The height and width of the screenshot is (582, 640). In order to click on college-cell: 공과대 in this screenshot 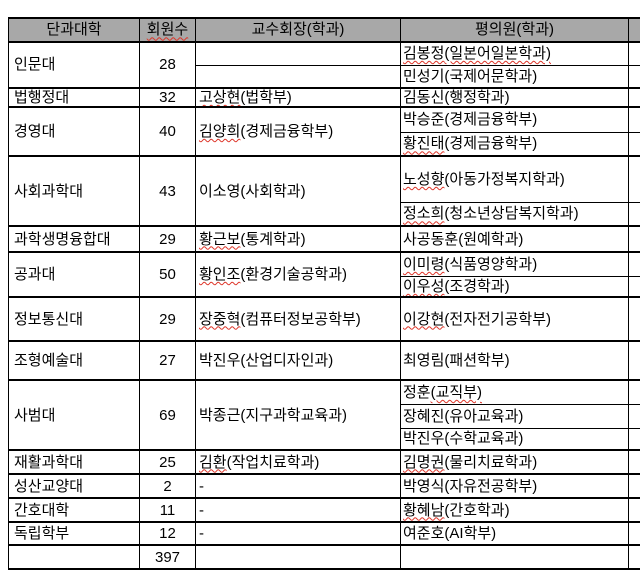, I will do `click(74, 274)`.